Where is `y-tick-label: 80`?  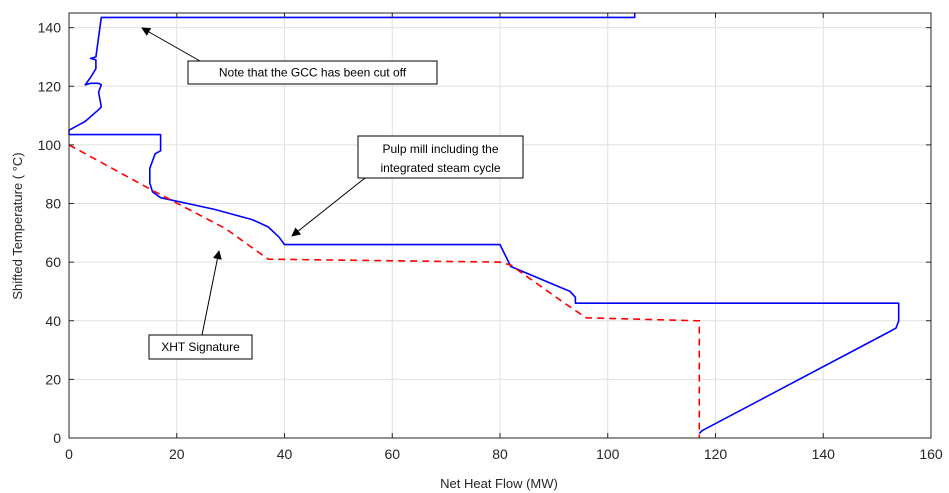 y-tick-label: 80 is located at coordinates (53, 204).